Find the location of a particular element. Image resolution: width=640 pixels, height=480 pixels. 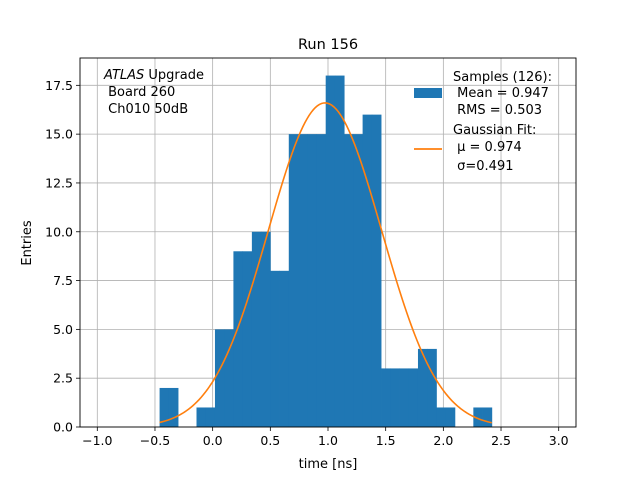

legend-hist-line-3: RMS = 0.503 is located at coordinates (497, 110).